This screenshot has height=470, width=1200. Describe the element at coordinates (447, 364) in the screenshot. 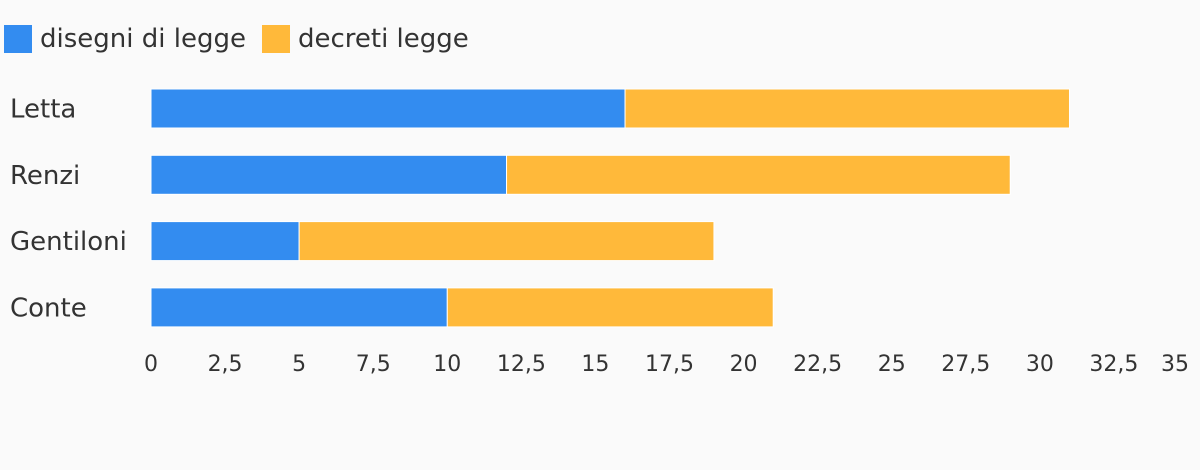

I see `x-tick-label: 10` at that location.